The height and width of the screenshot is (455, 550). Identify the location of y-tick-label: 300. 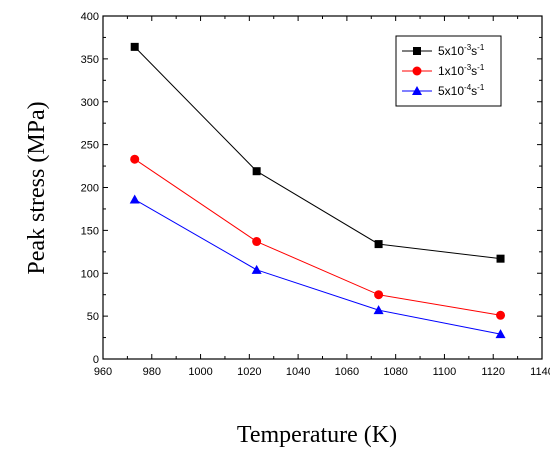
(90, 103).